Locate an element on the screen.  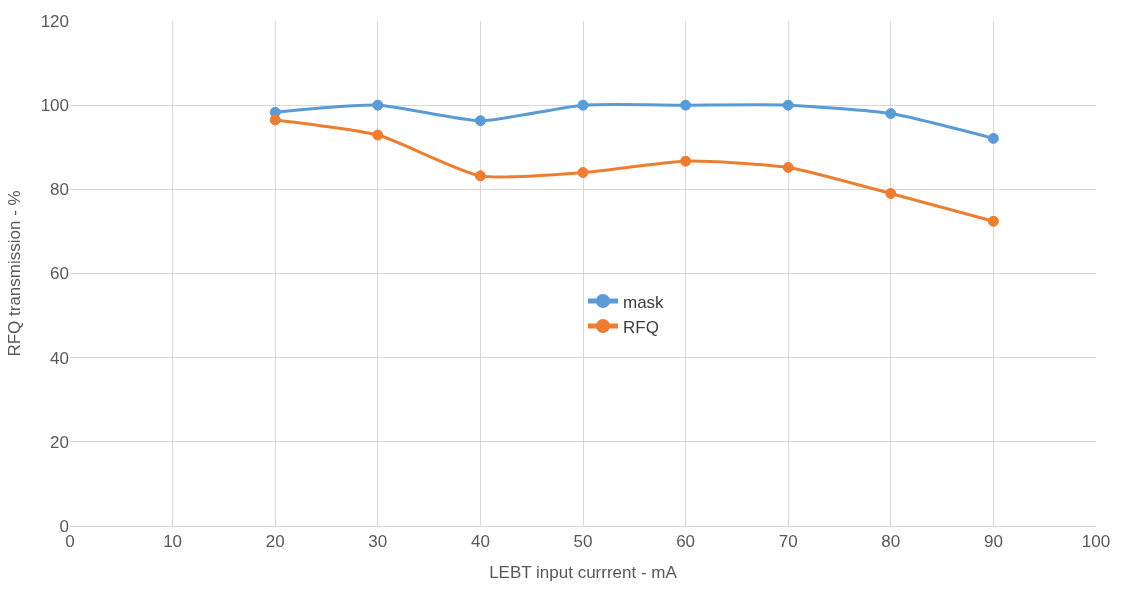
x-tick-label: 60 is located at coordinates (686, 542).